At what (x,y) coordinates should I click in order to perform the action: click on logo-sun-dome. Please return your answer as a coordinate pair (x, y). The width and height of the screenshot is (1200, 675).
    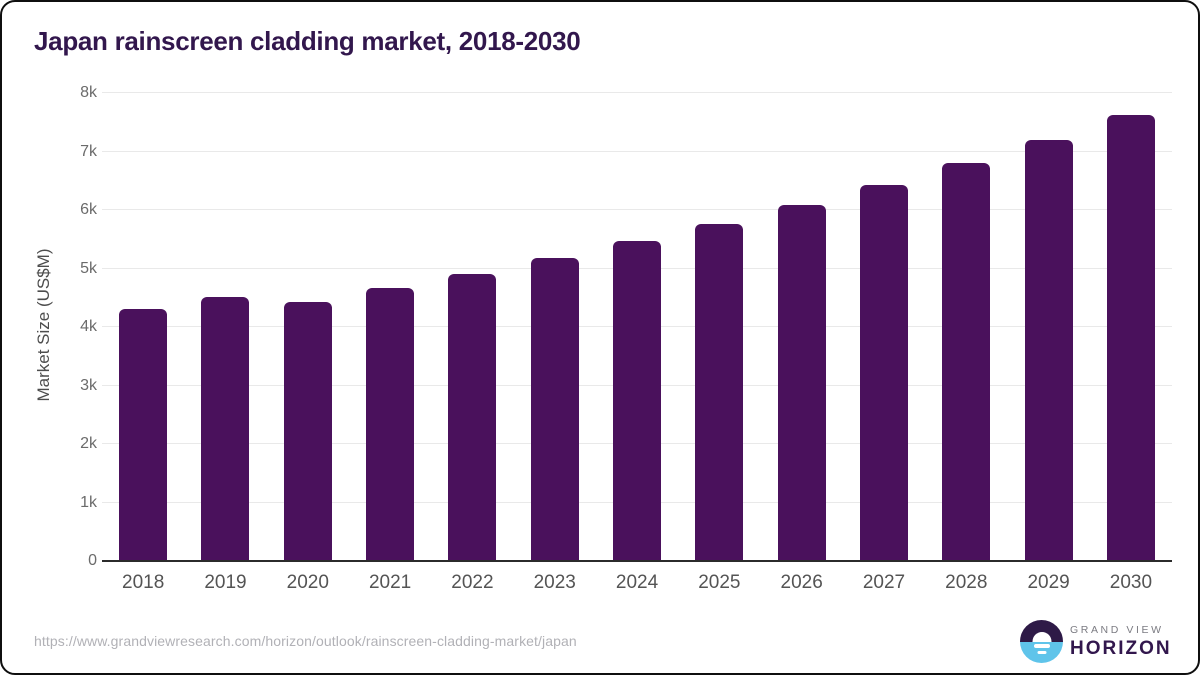
    Looking at the image, I should click on (1041, 636).